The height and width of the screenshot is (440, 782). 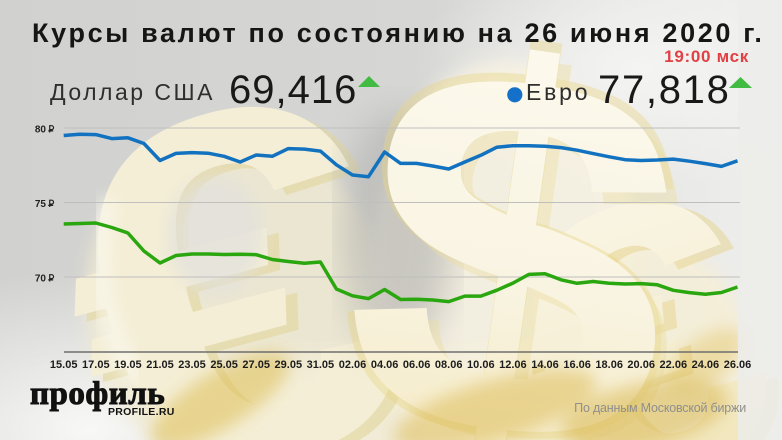 I want to click on svg-text: 10.06, so click(x=481, y=365).